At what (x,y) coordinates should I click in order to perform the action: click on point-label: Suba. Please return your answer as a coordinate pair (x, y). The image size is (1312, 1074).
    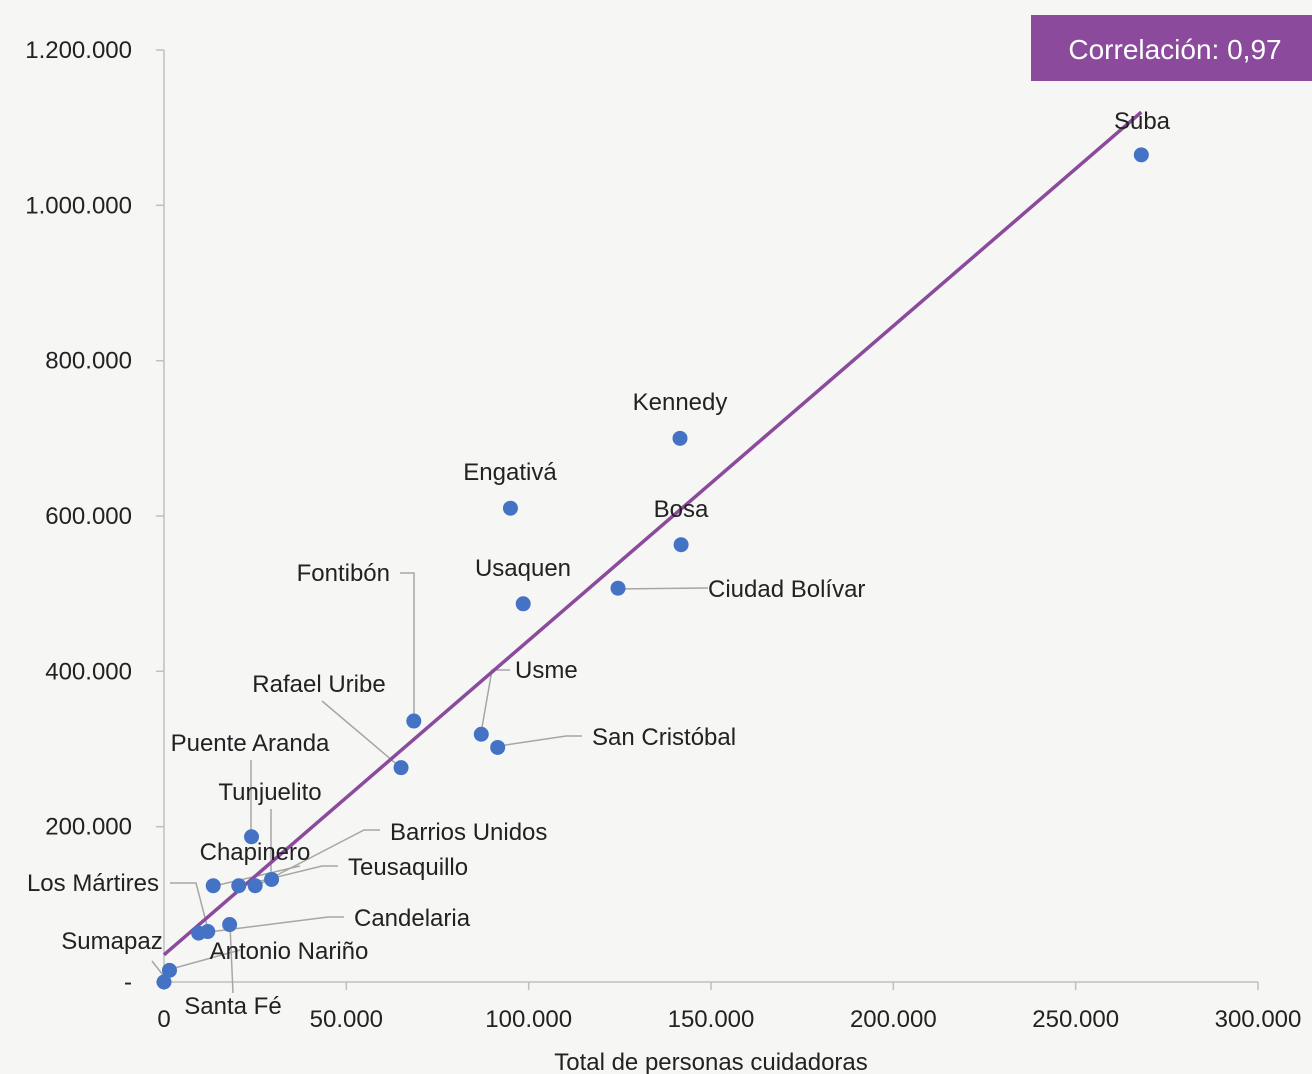
    Looking at the image, I should click on (1142, 121).